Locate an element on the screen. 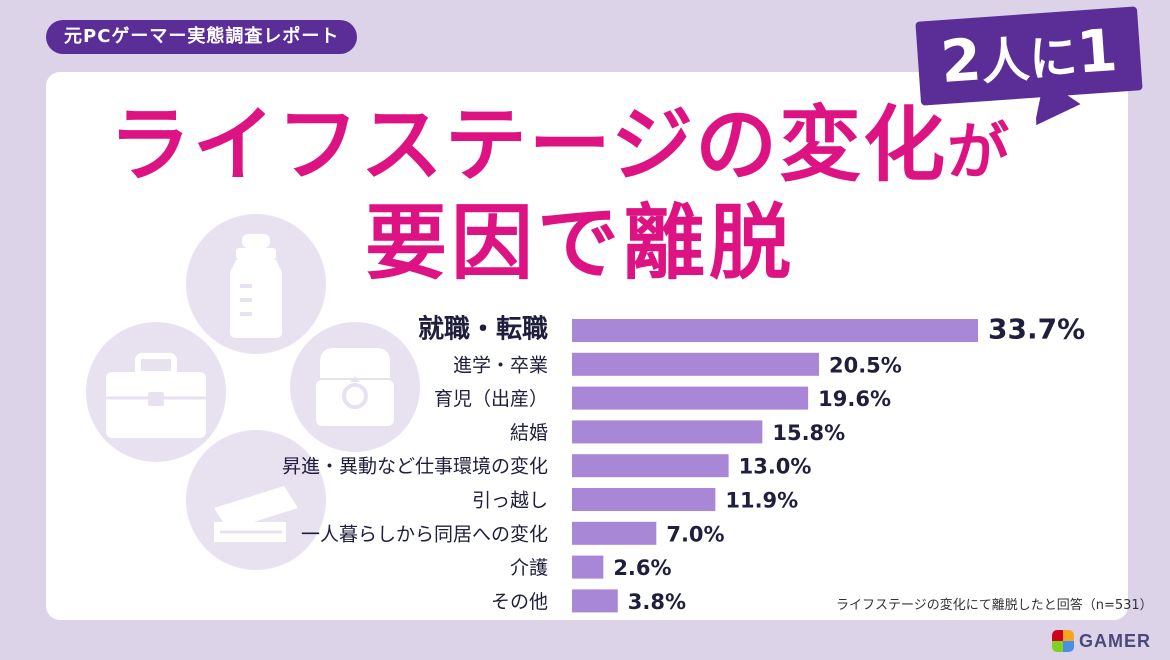  gamer-logo: GAMER is located at coordinates (1101, 641).